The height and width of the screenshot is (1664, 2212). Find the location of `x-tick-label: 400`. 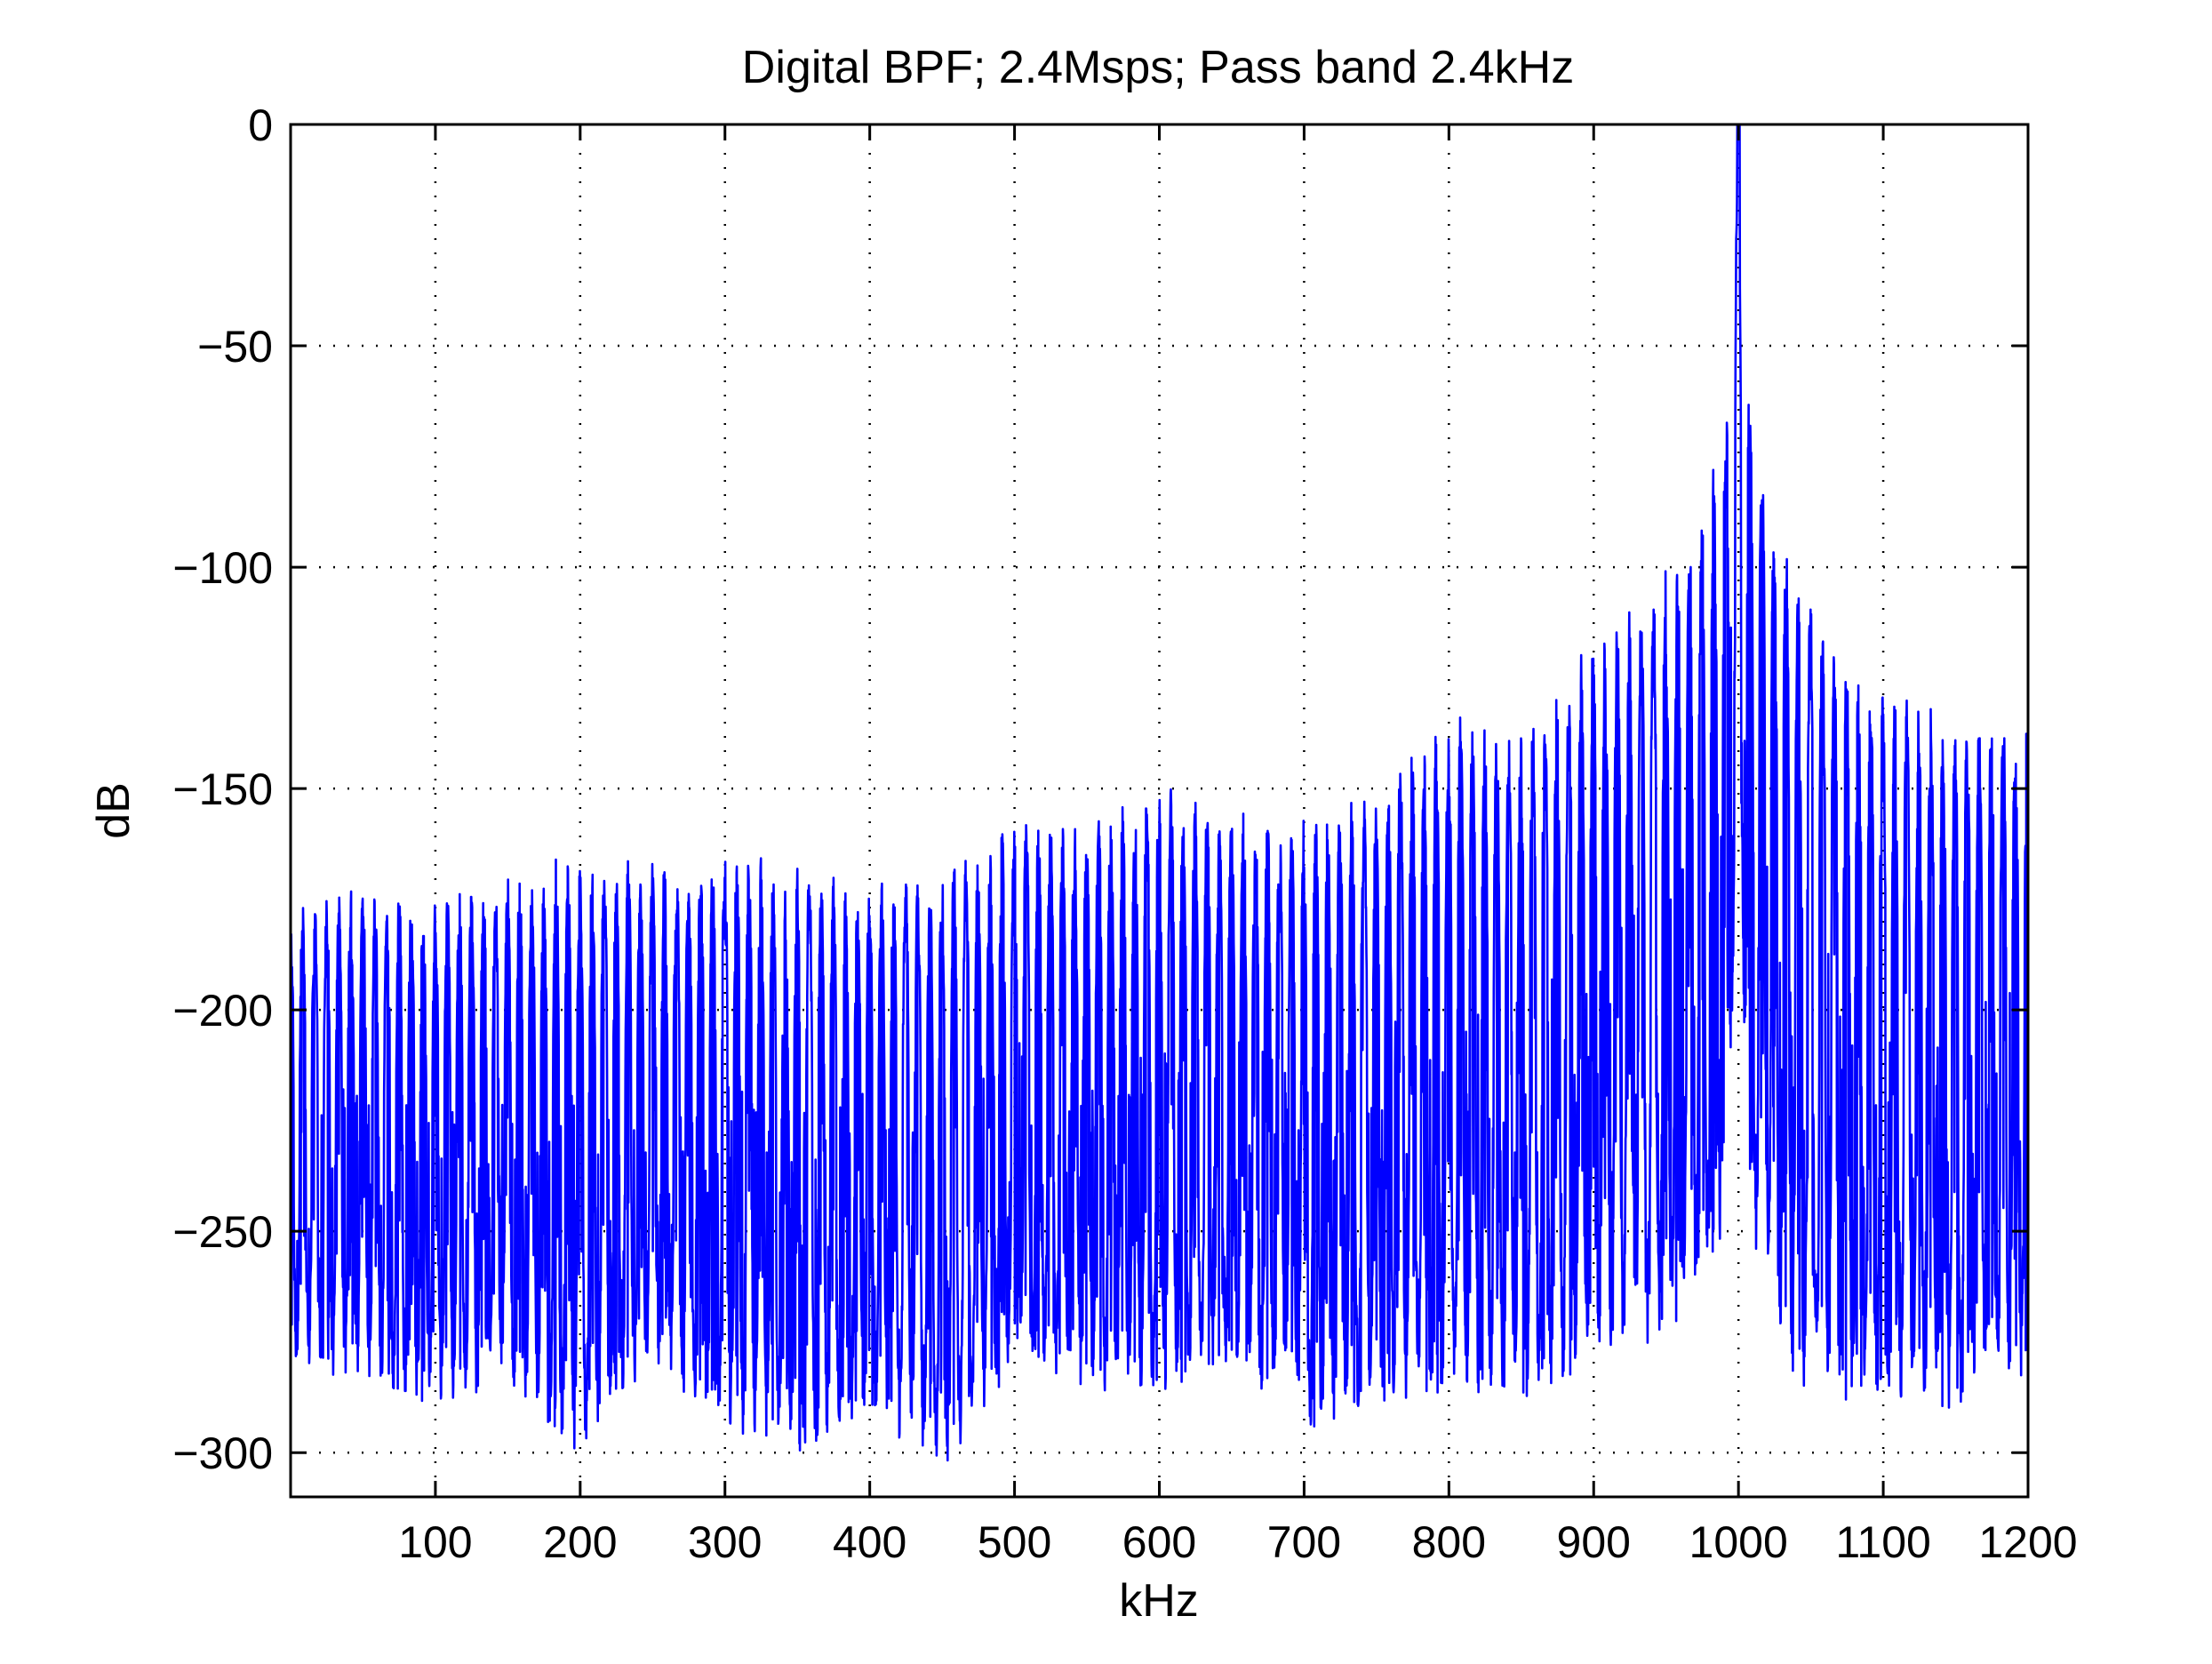

x-tick-label: 400 is located at coordinates (869, 1542).